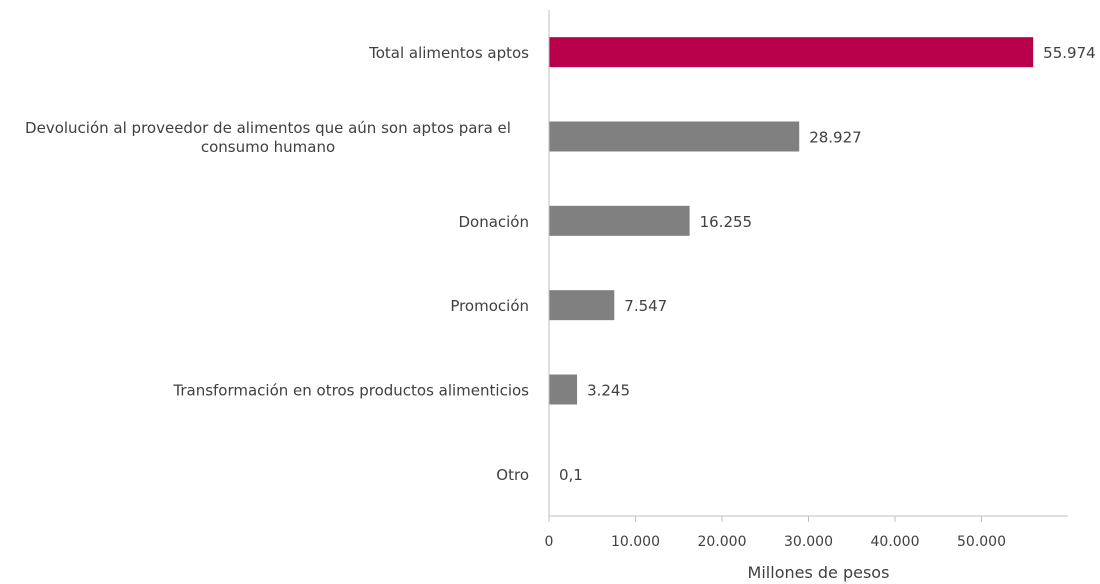 The height and width of the screenshot is (584, 1100). Describe the element at coordinates (726, 222) in the screenshot. I see `value-label-2: 16.255` at that location.